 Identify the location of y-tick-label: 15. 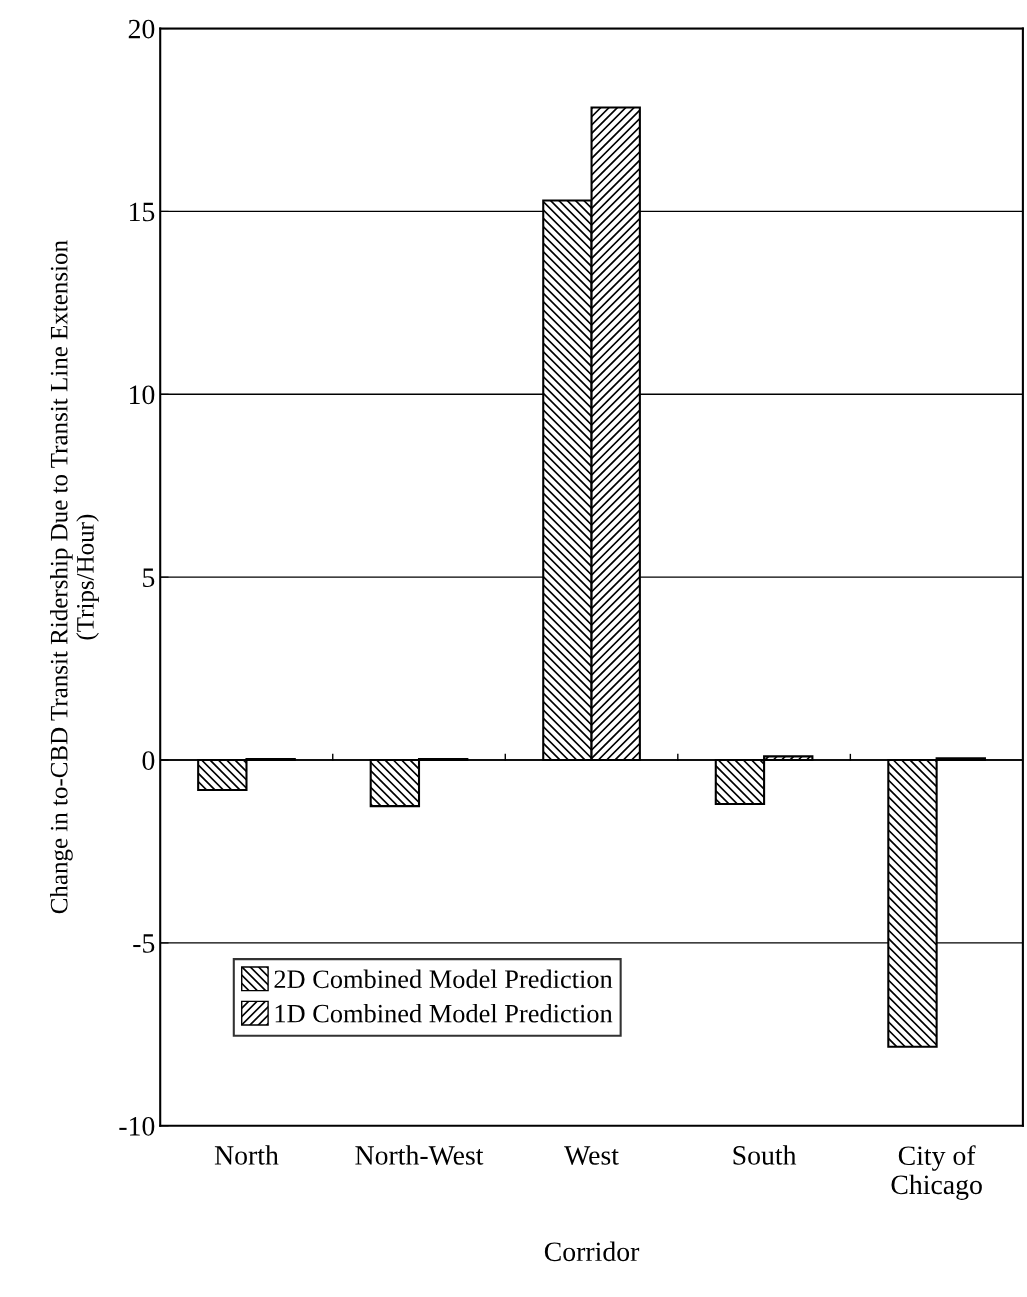
(142, 212).